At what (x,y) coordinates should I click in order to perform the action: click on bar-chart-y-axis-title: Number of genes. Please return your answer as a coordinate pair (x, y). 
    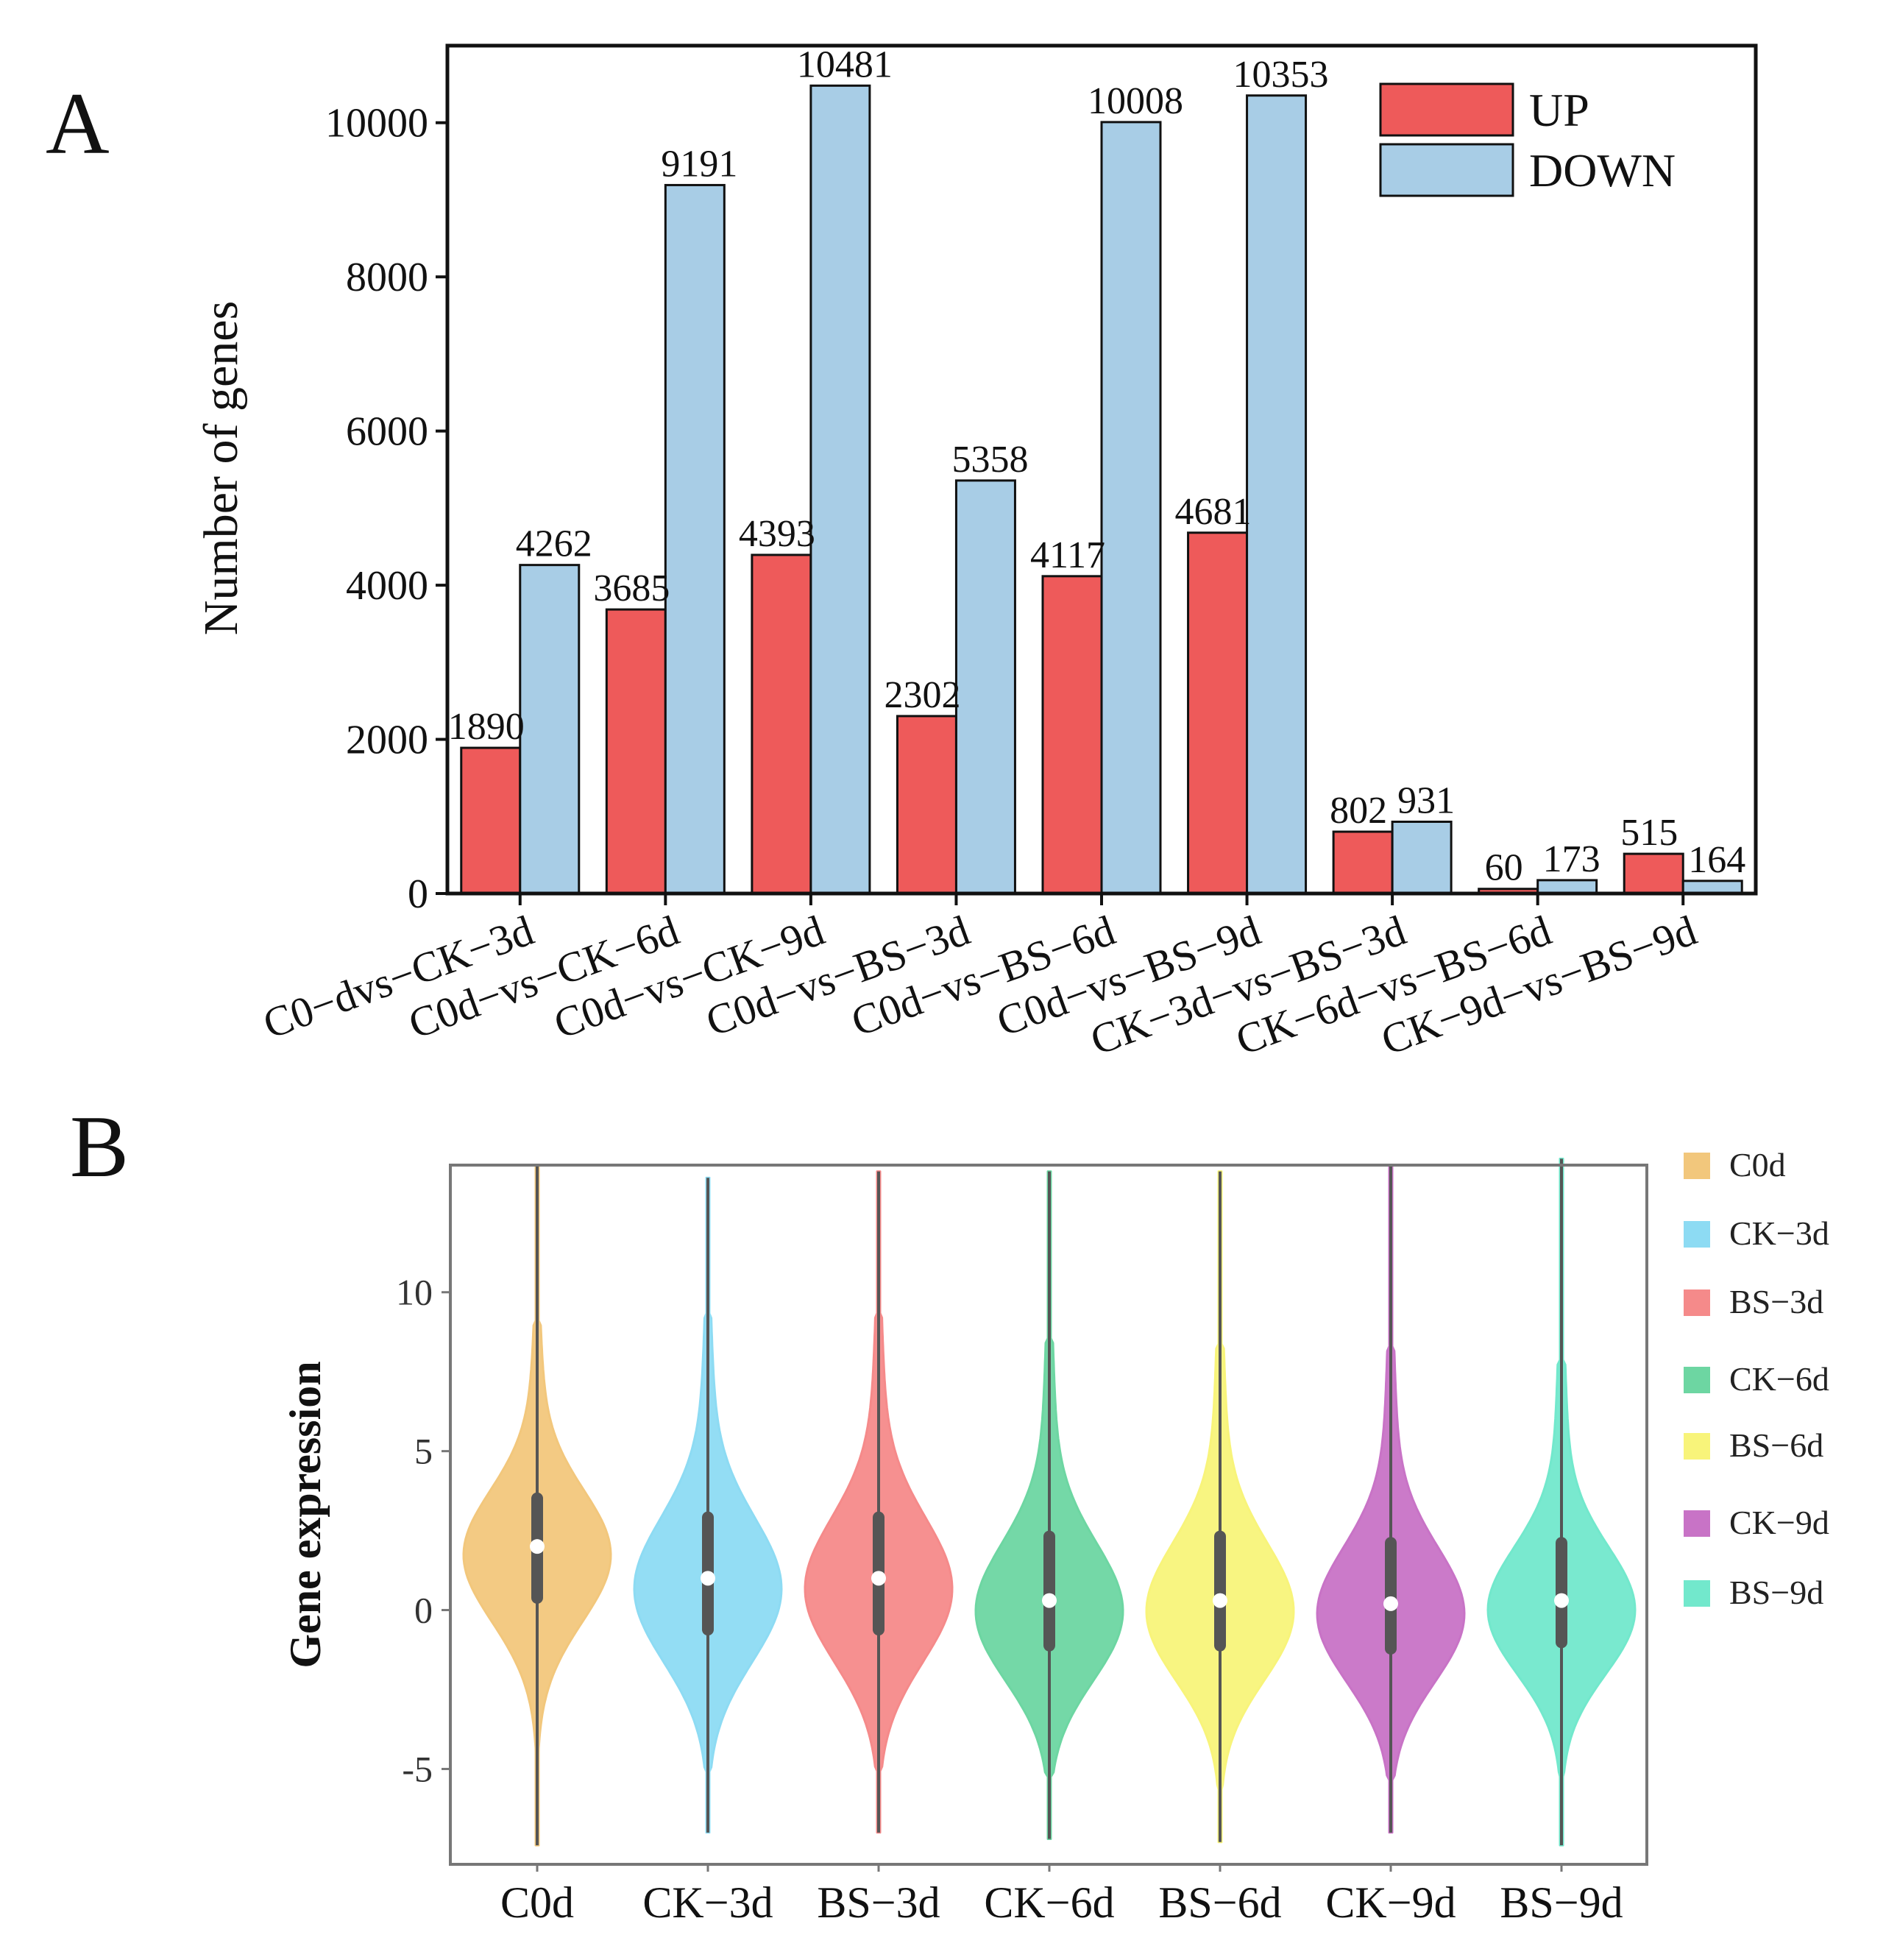
    Looking at the image, I should click on (221, 469).